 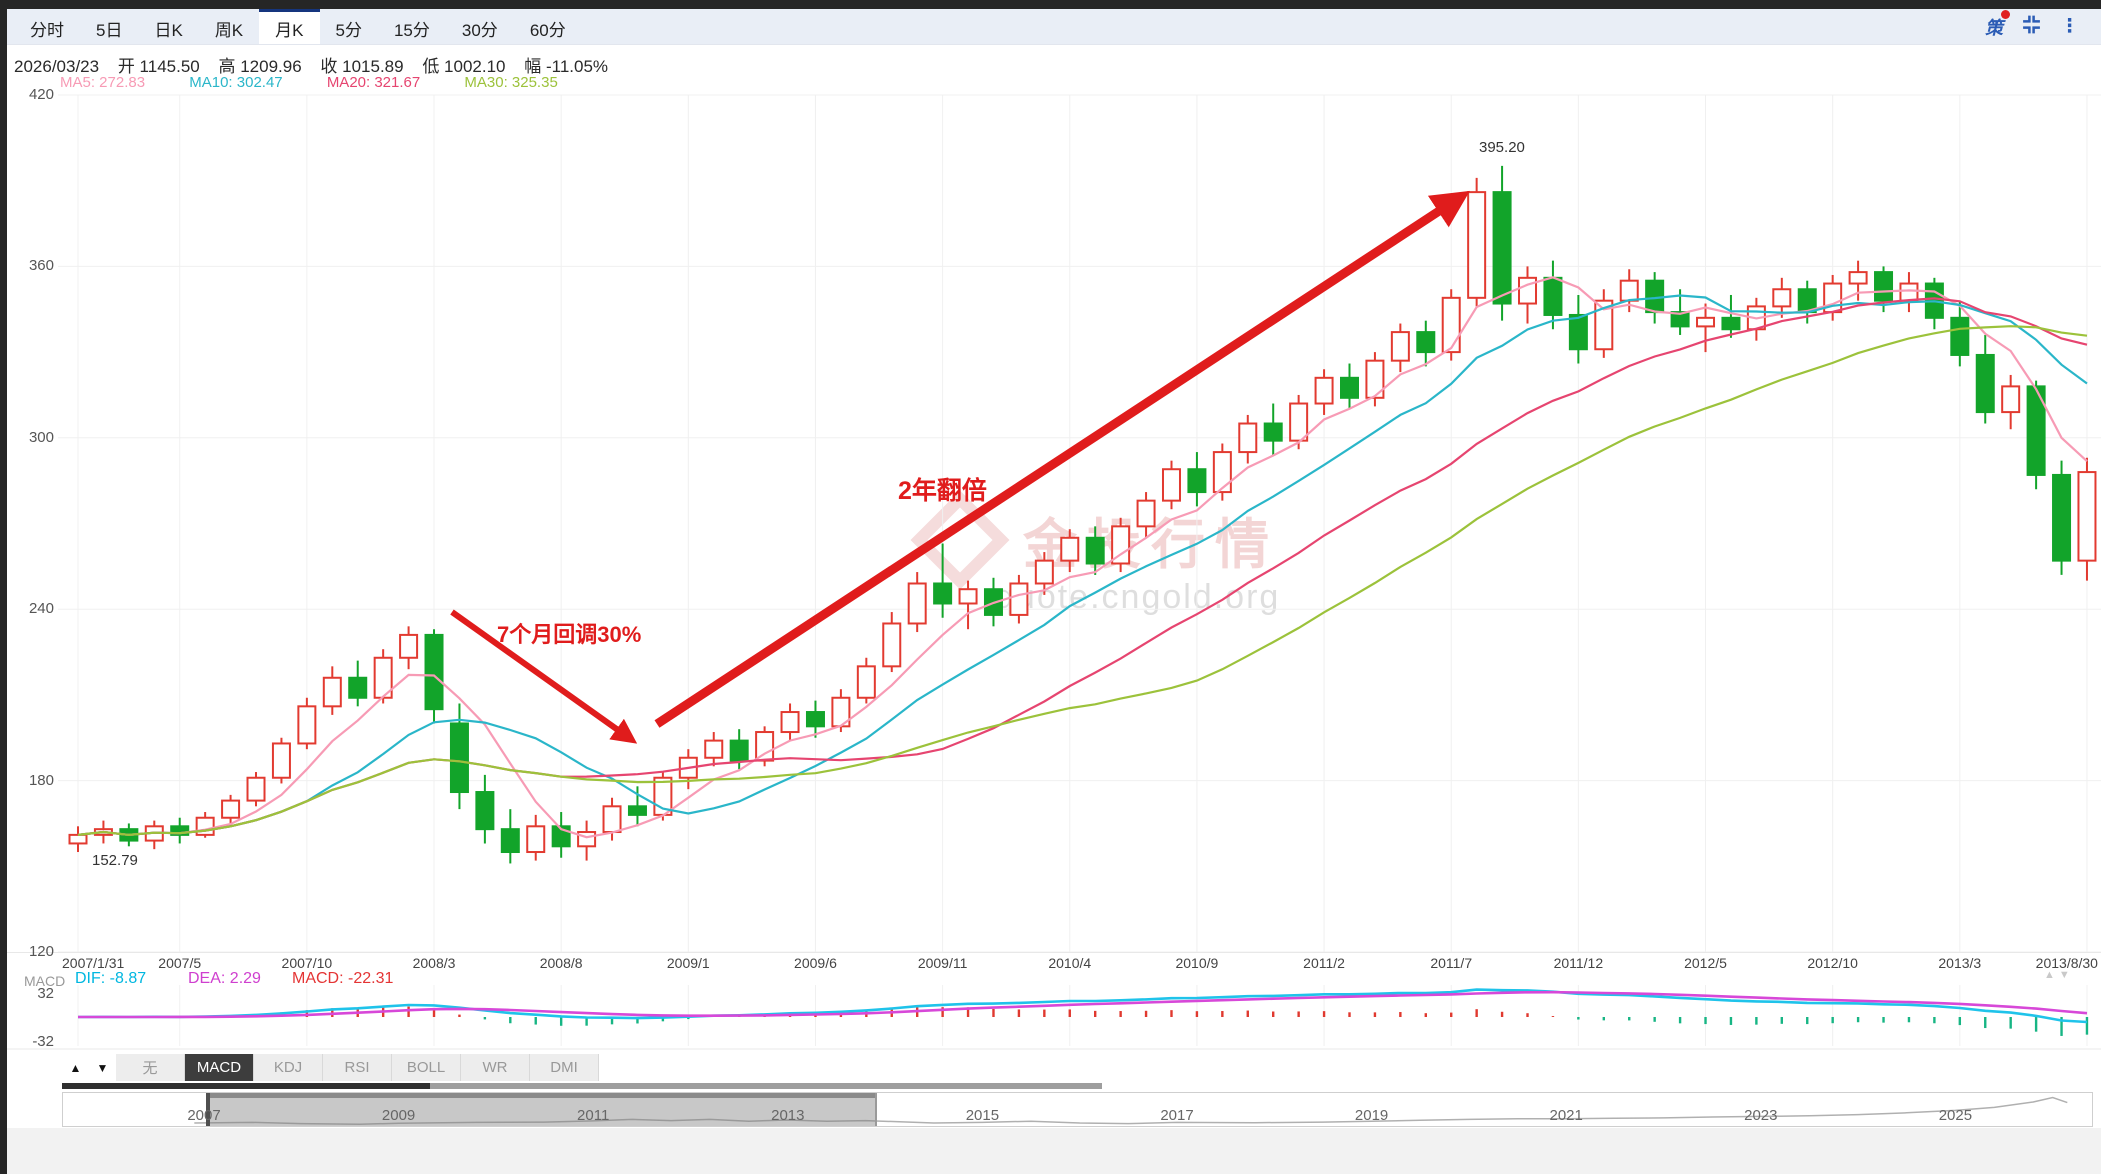 What do you see at coordinates (45, 981) in the screenshot?
I see `macd-panel-title: MACD` at bounding box center [45, 981].